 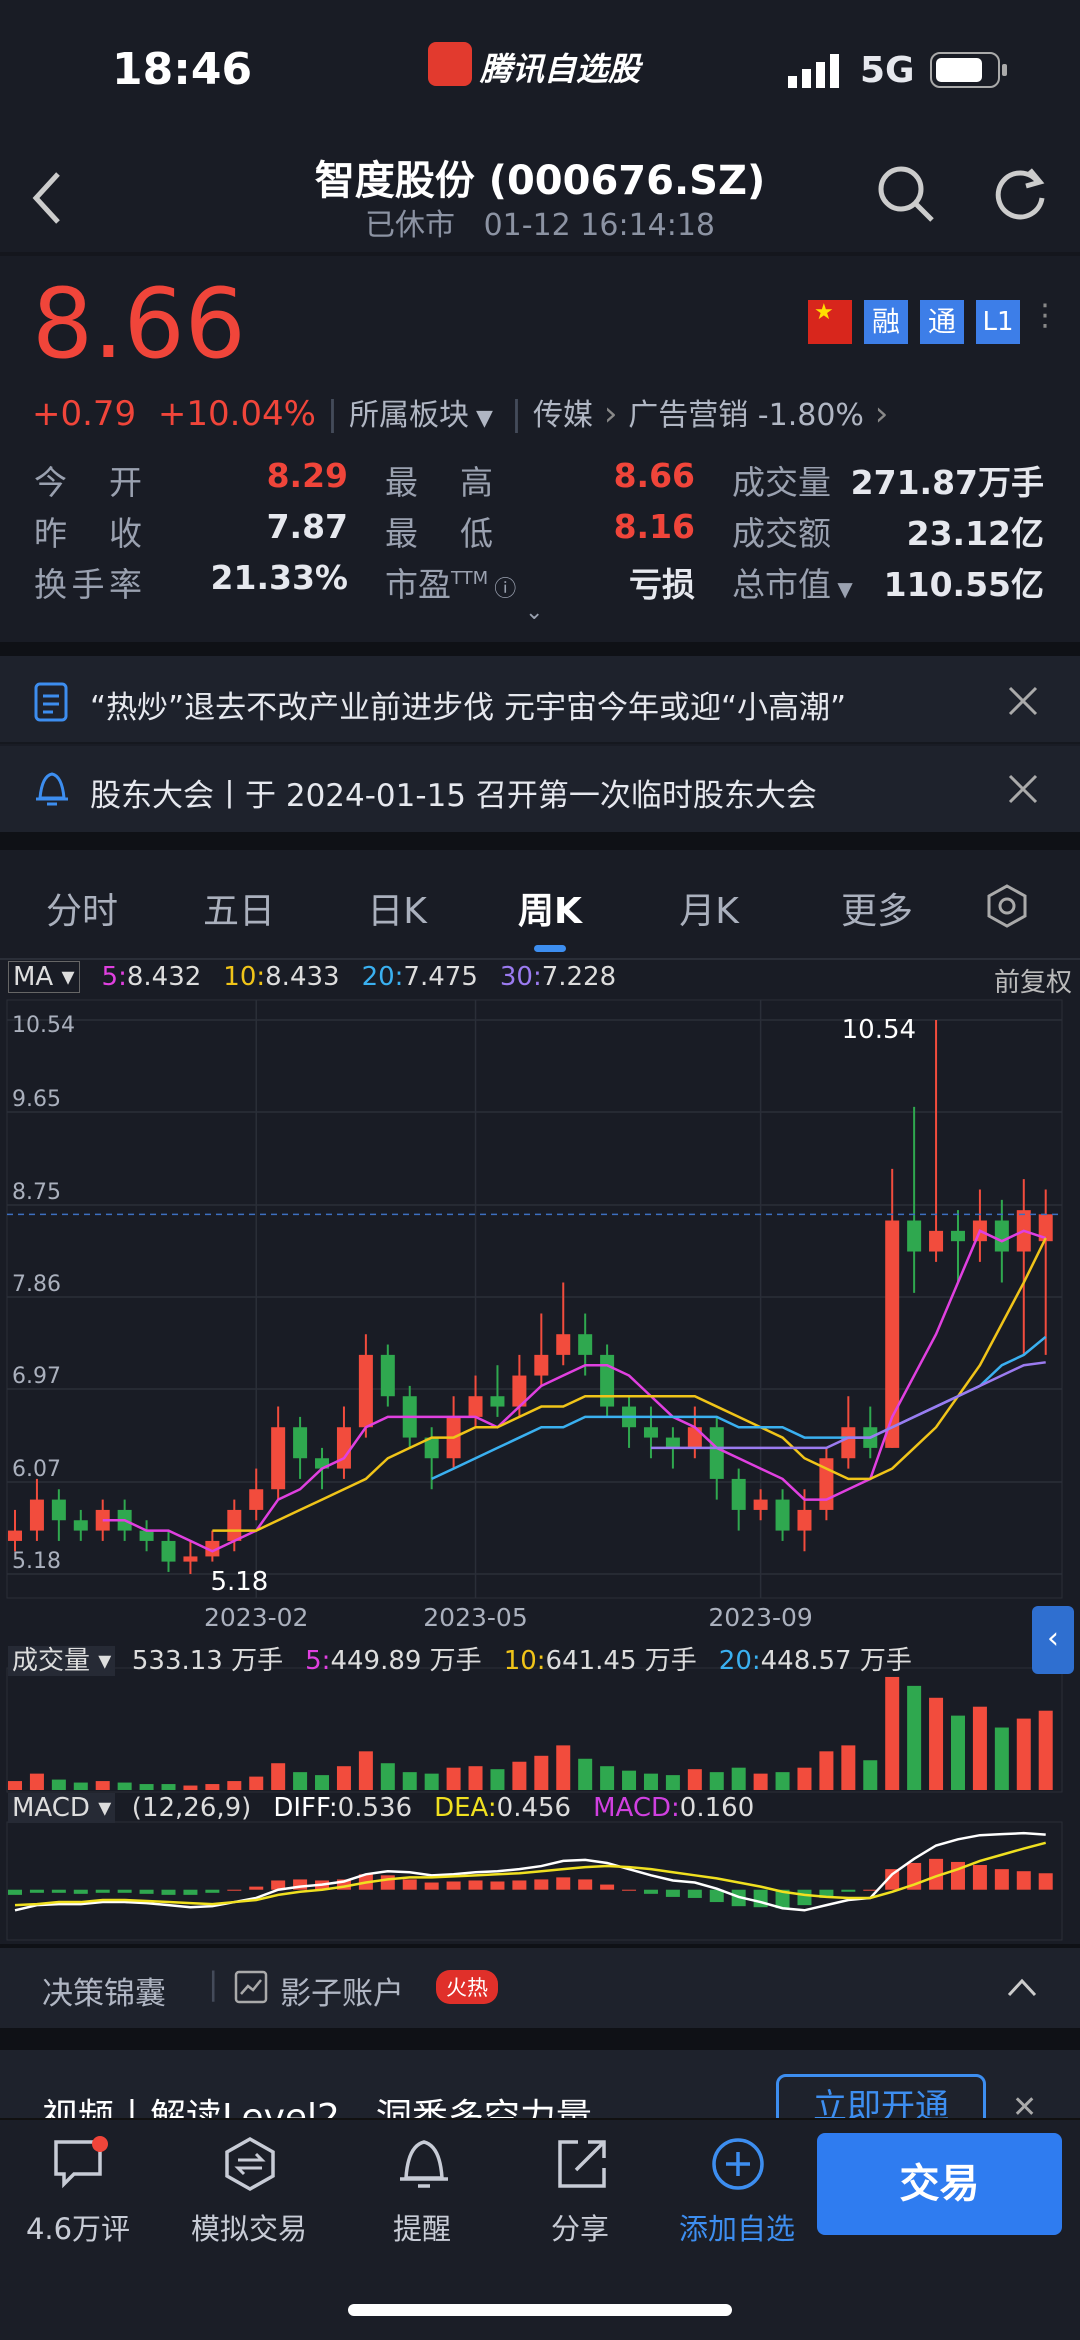 What do you see at coordinates (876, 911) in the screenshot?
I see `tab: 更多` at bounding box center [876, 911].